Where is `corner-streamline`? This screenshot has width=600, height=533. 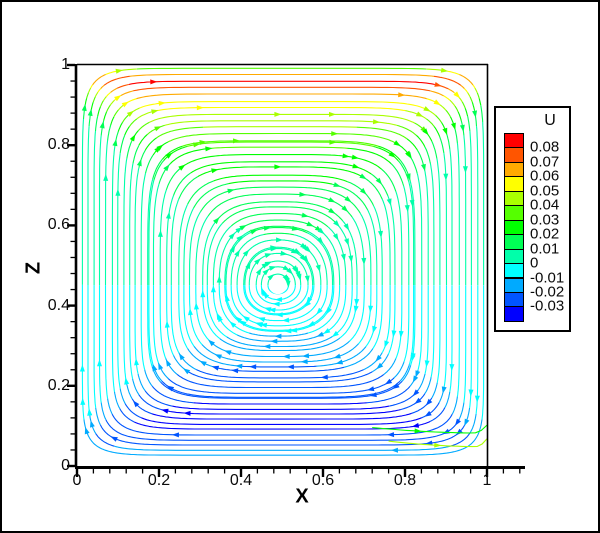
corner-streamline is located at coordinates (438, 443).